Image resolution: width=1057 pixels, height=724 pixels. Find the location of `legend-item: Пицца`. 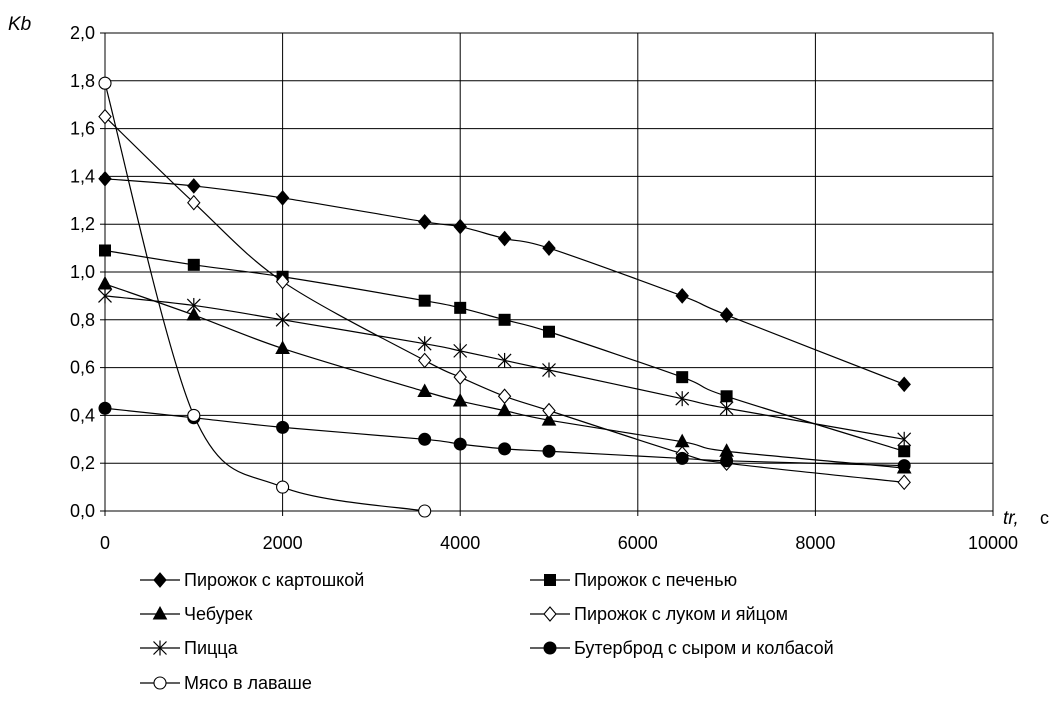

legend-item: Пицца is located at coordinates (189, 648).